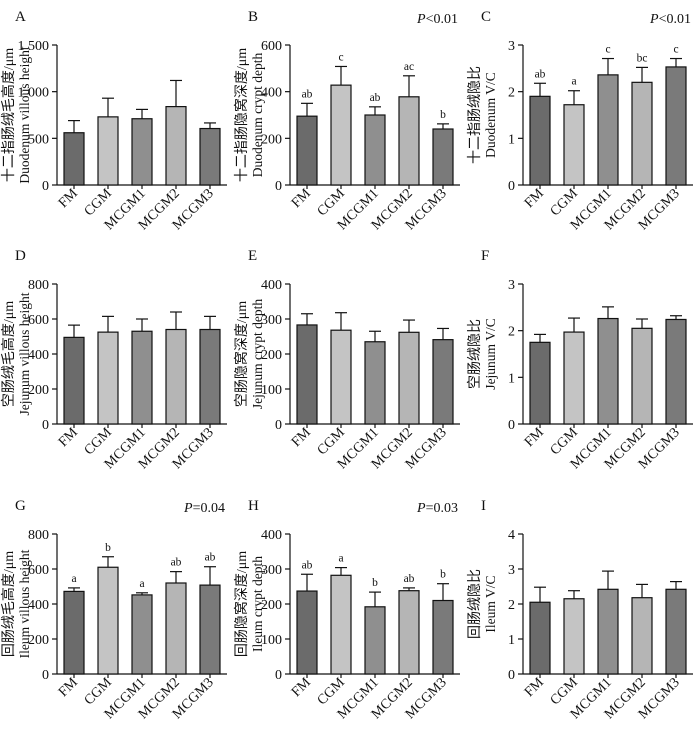  What do you see at coordinates (8, 115) in the screenshot?
I see `y-axis-title-zh: 十二指肠绒毛高度/μm` at bounding box center [8, 115].